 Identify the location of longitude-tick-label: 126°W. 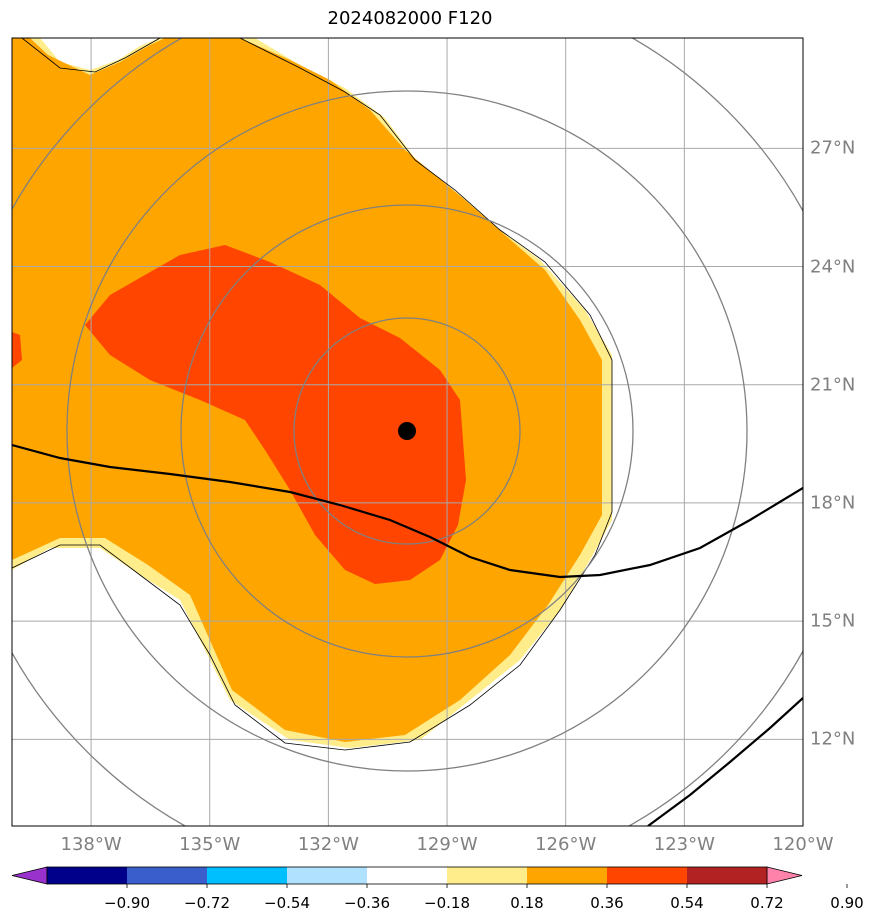
(566, 844).